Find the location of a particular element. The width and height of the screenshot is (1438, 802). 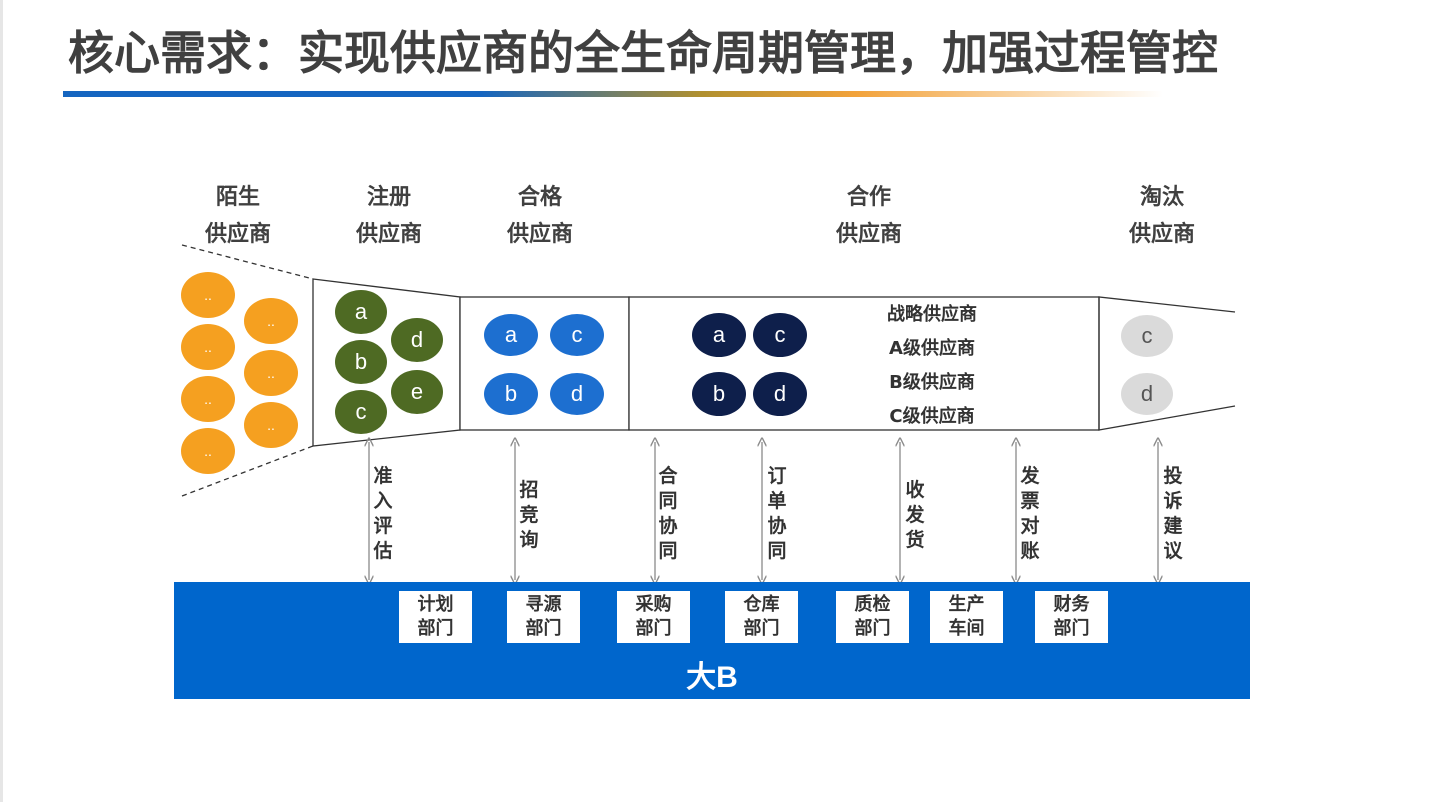

process-label-receiving: 收发货 is located at coordinates (915, 515).